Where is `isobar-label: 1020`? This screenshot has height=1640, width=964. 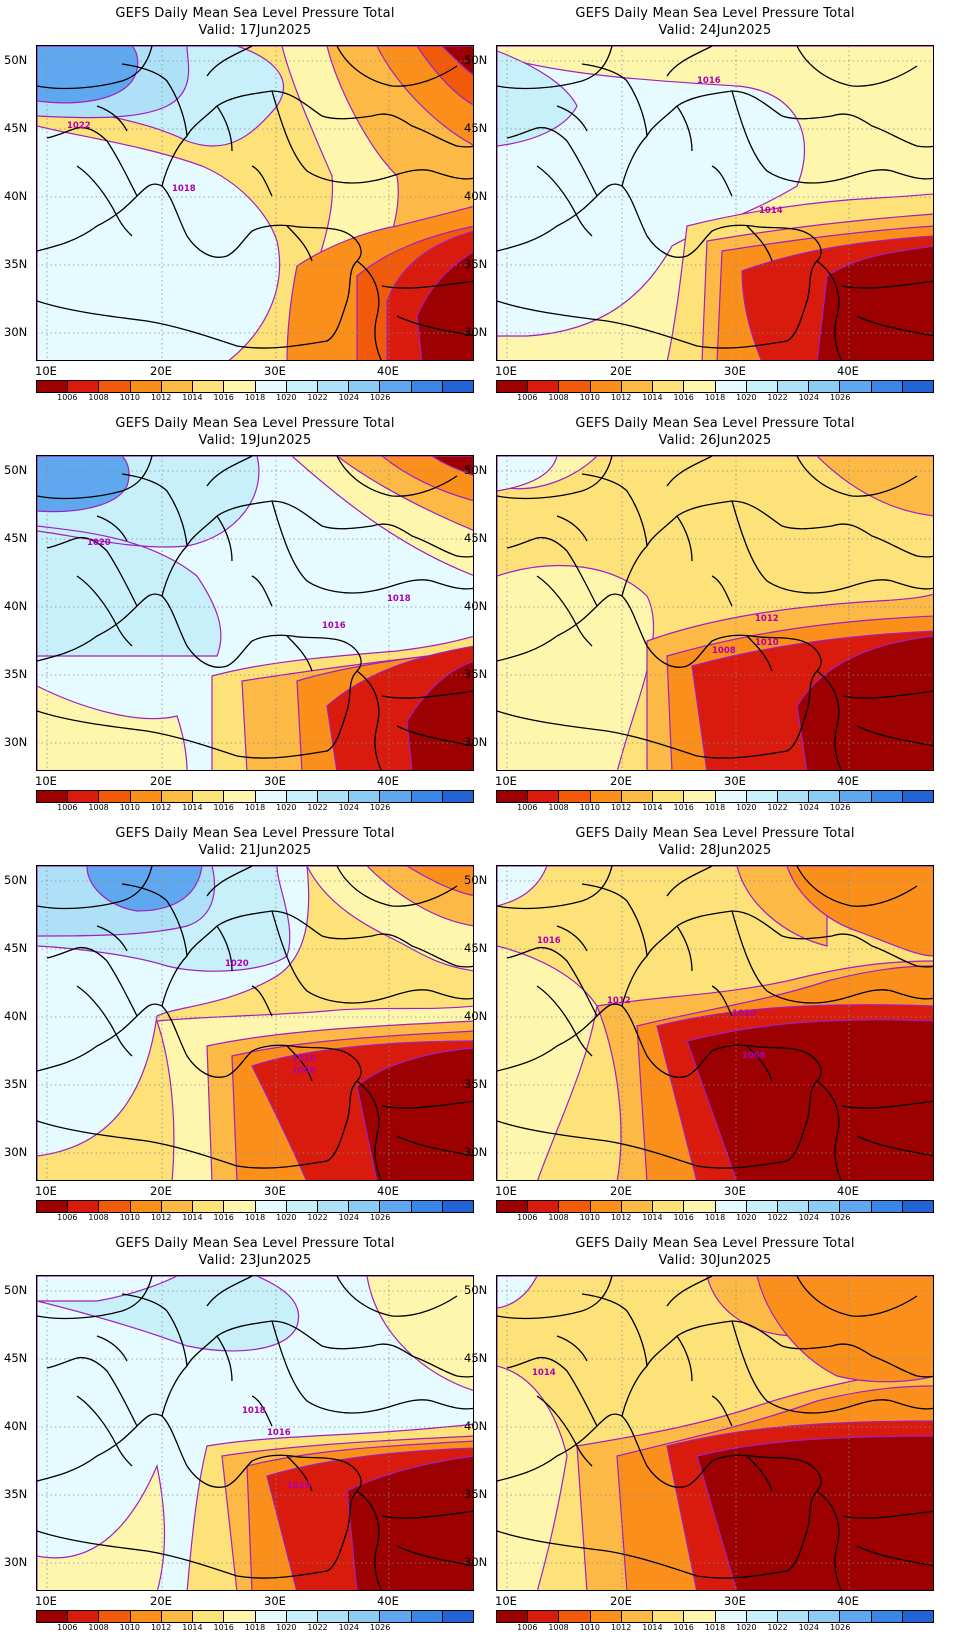 isobar-label: 1020 is located at coordinates (237, 964).